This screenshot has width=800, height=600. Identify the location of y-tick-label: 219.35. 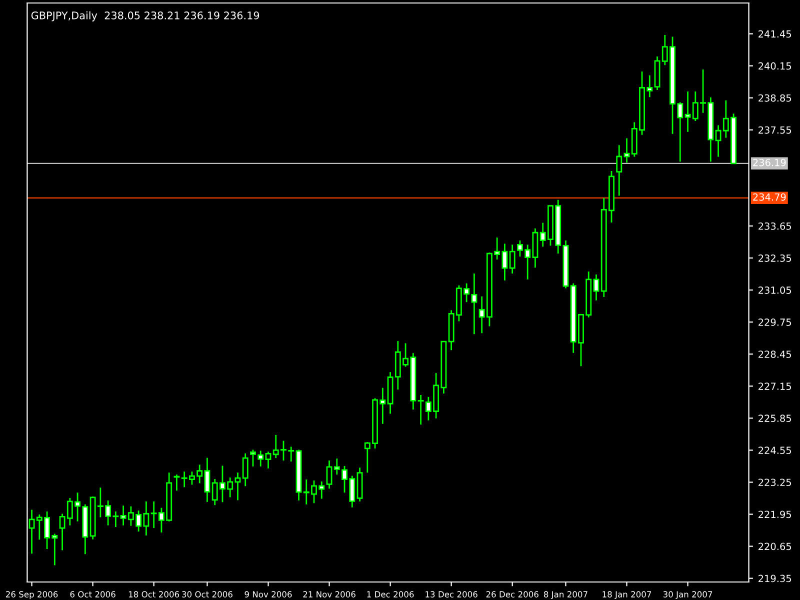
(774, 578).